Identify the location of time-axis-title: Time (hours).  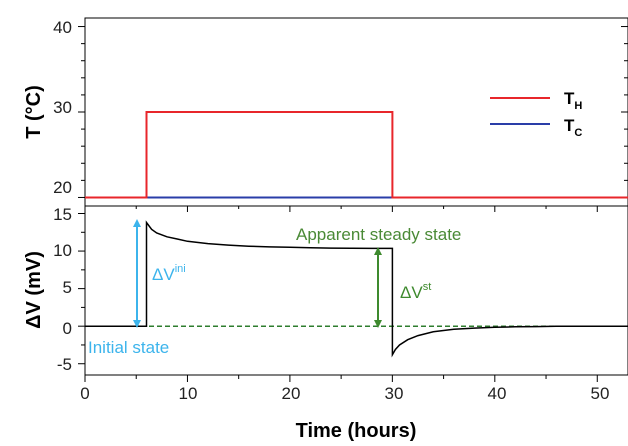
(356, 431).